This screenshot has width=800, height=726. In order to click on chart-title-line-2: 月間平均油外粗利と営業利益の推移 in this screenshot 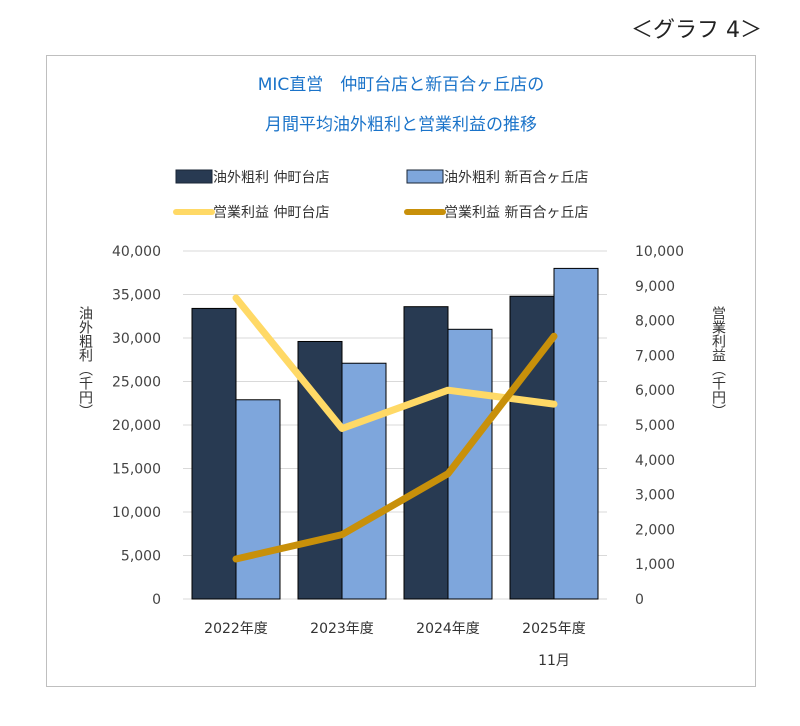, I will do `click(401, 125)`.